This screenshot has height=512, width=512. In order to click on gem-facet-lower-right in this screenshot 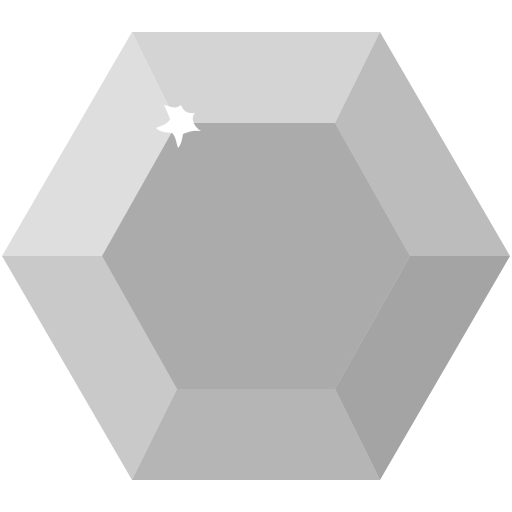, I will do `click(422, 368)`.